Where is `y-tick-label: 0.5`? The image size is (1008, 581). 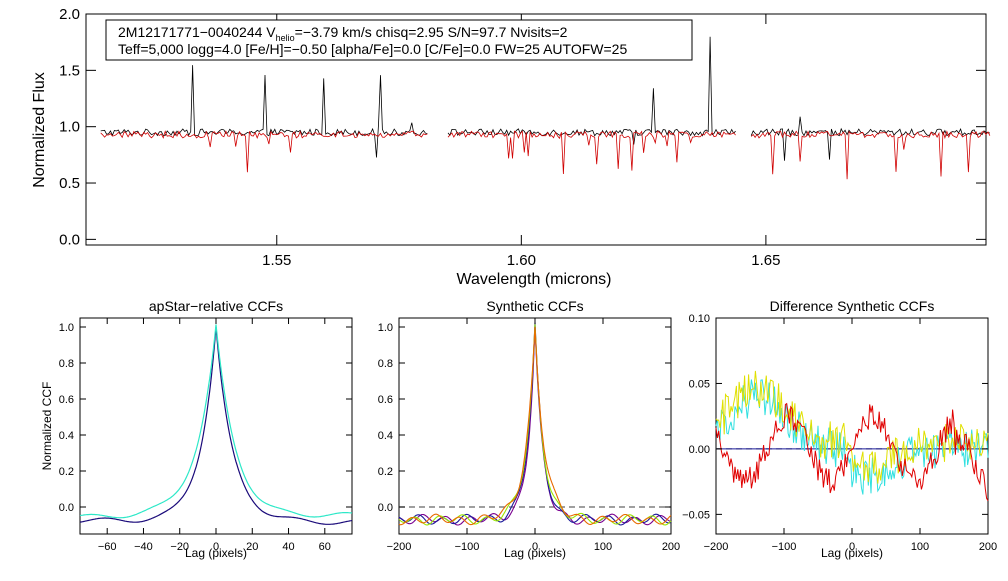
y-tick-label: 0.5 is located at coordinates (69, 183).